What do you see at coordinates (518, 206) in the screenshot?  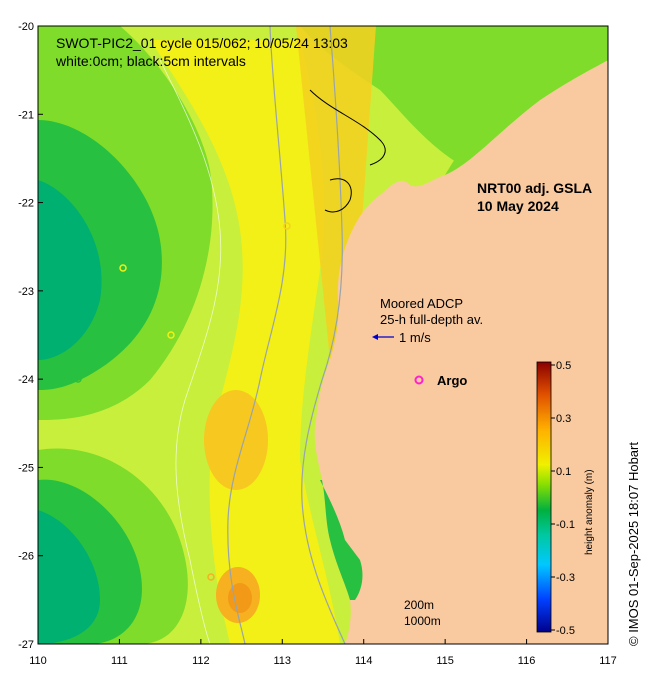 I see `product-line-2: 10 May 2024` at bounding box center [518, 206].